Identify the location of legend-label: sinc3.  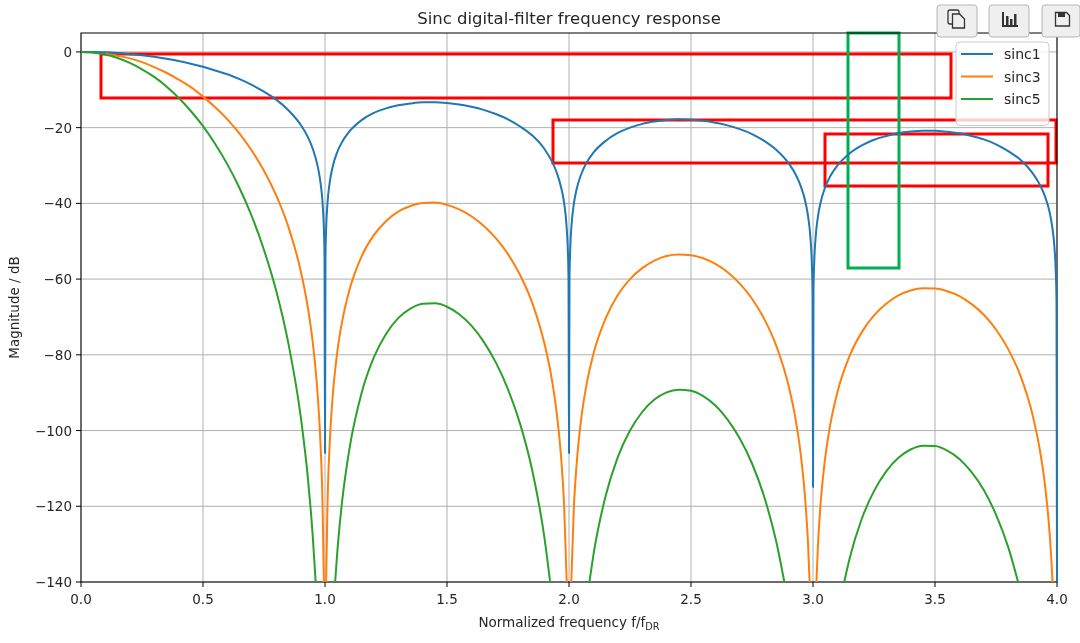
(1022, 76).